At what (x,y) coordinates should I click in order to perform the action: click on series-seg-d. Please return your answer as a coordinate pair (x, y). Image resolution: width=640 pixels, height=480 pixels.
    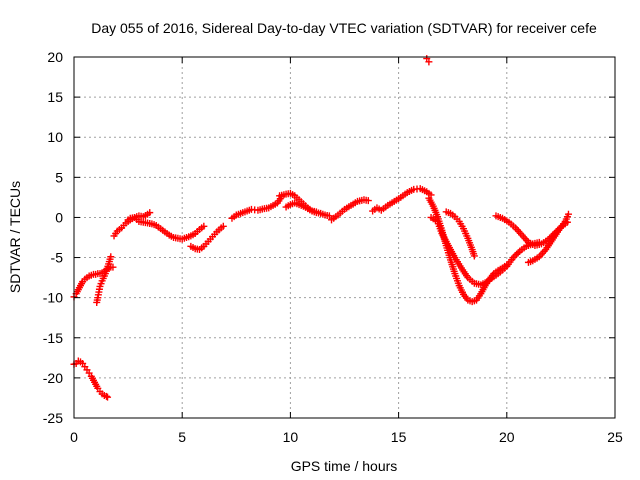
    Looking at the image, I should click on (132, 224).